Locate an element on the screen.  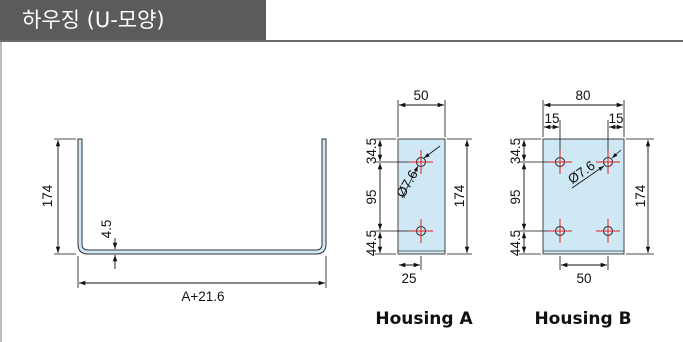
housing-a-drawing: 50 174 34.5 95 44.5 Ø7.6 is located at coordinates (418, 208).